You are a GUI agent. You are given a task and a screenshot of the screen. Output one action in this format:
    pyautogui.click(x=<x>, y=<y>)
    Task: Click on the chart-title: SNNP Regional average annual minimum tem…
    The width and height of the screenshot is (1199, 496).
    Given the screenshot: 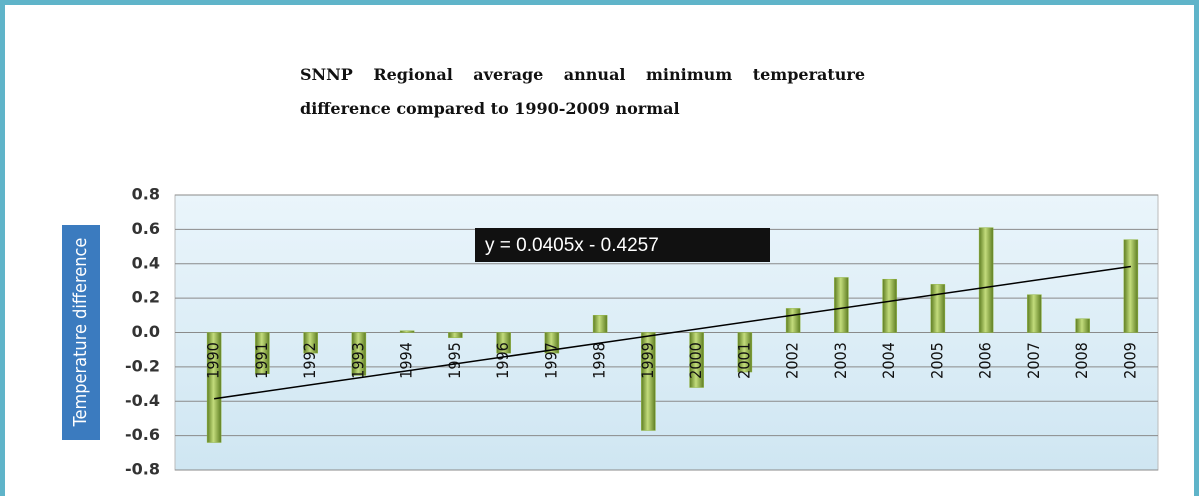 What is the action you would take?
    pyautogui.click(x=582, y=91)
    